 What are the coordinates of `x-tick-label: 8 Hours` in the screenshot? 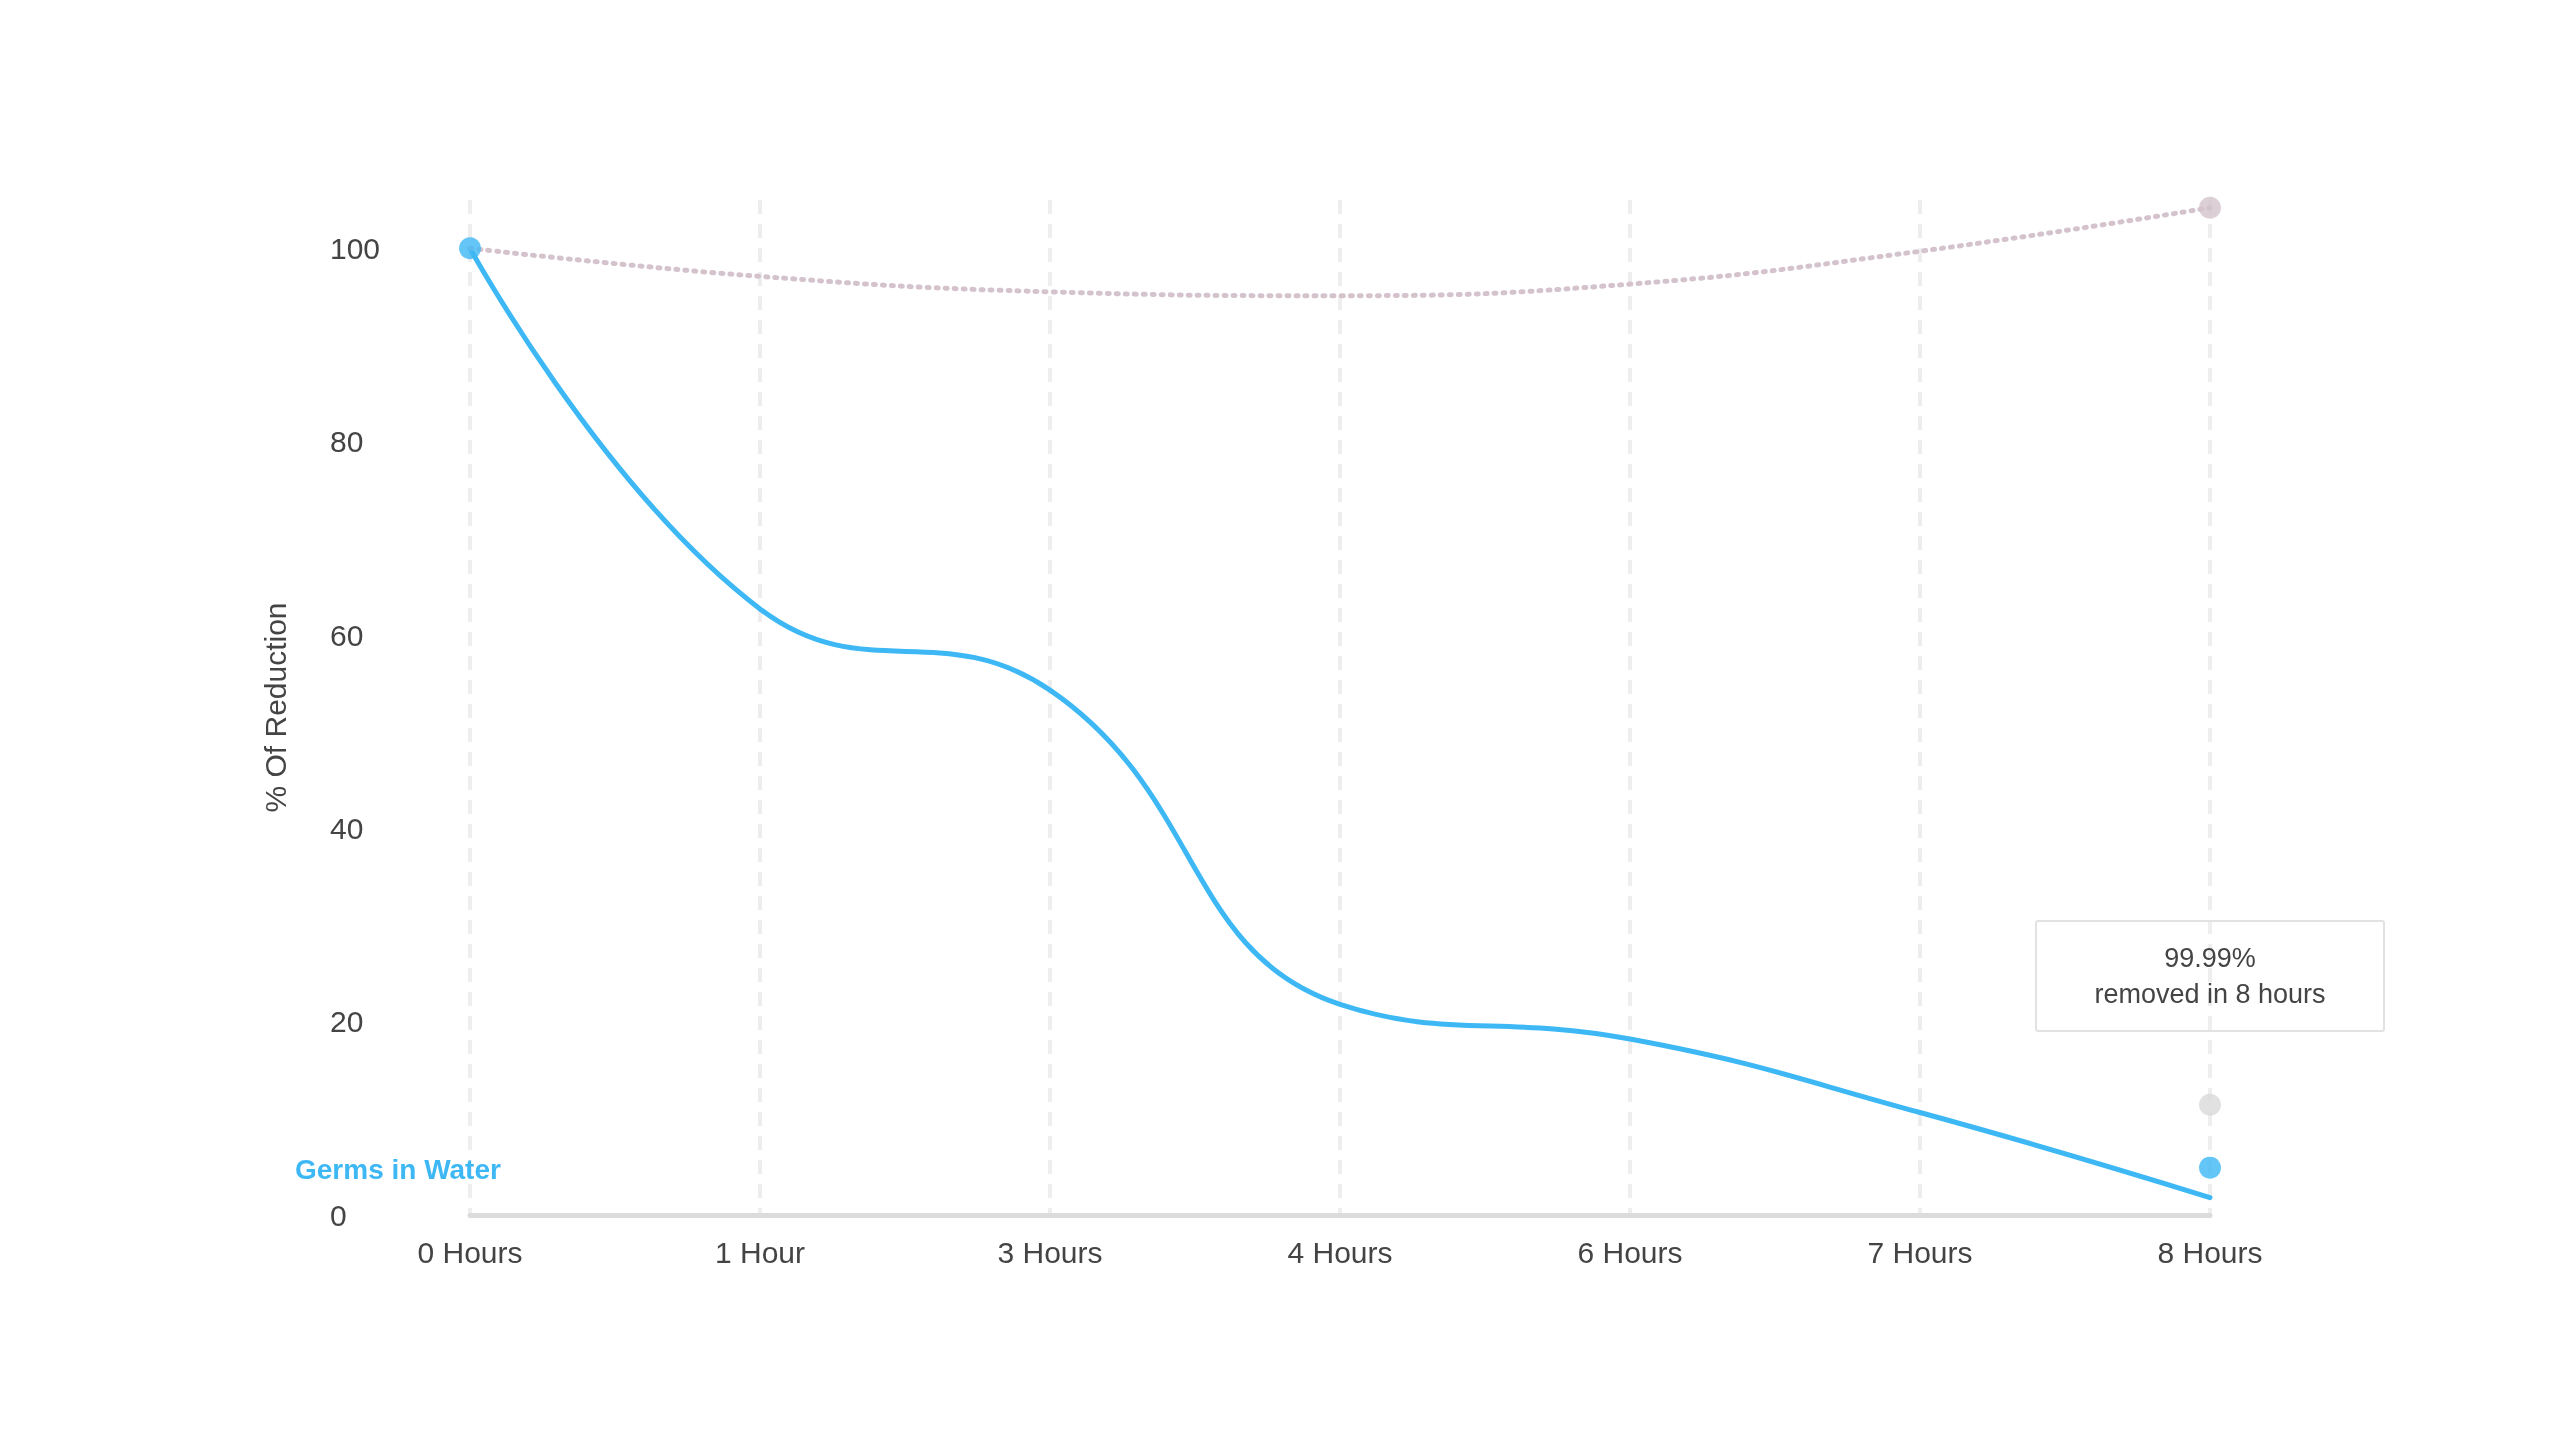 It's located at (2210, 1252).